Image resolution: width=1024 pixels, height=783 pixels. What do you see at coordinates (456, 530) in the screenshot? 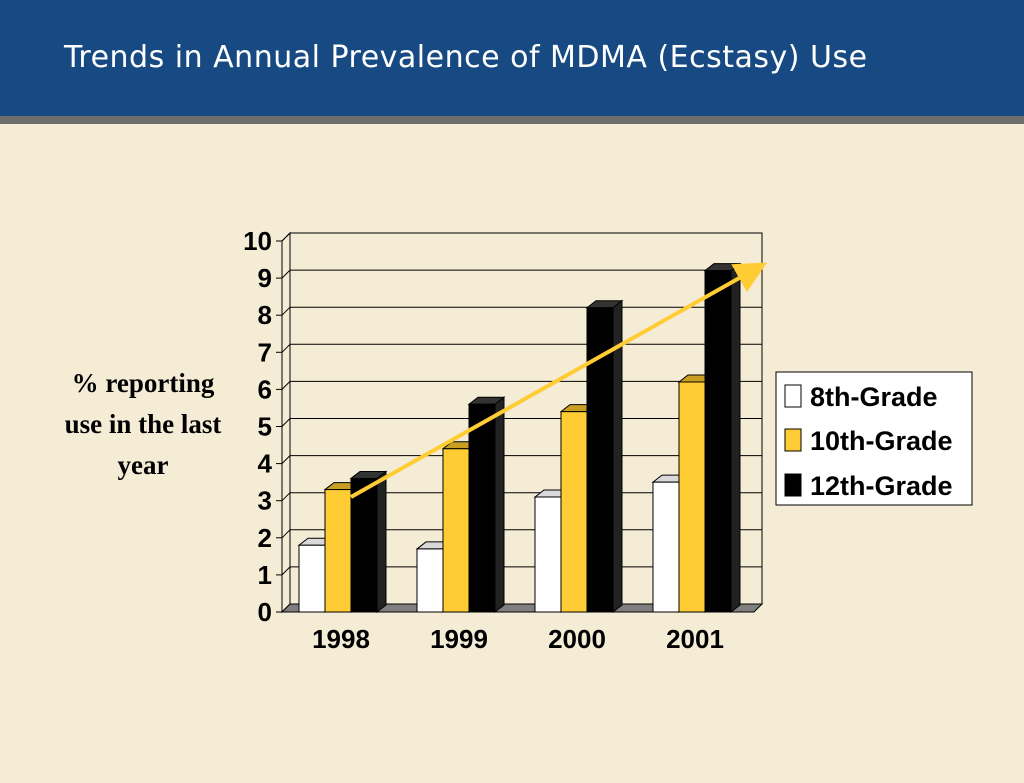
I see `bar-10th-Grade-1999` at bounding box center [456, 530].